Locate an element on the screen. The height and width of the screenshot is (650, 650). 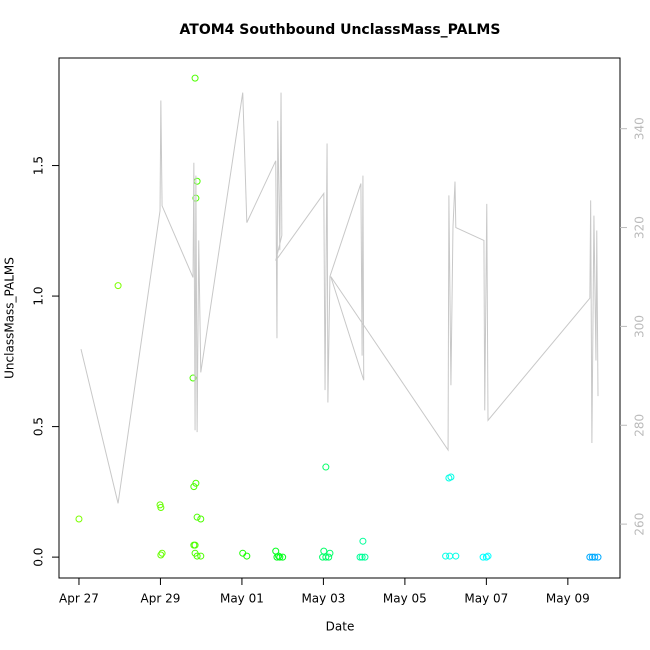
y2-tick-label: 340 is located at coordinates (640, 128).